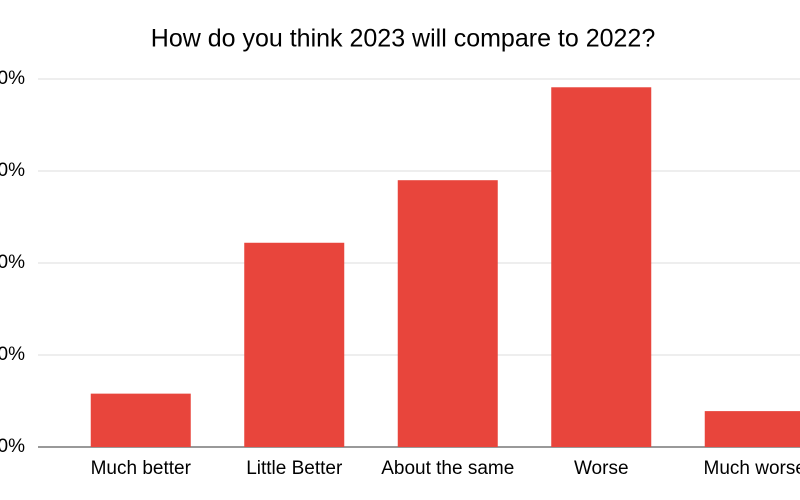 The height and width of the screenshot is (500, 800). I want to click on y-tick-label: 30%, so click(12, 170).